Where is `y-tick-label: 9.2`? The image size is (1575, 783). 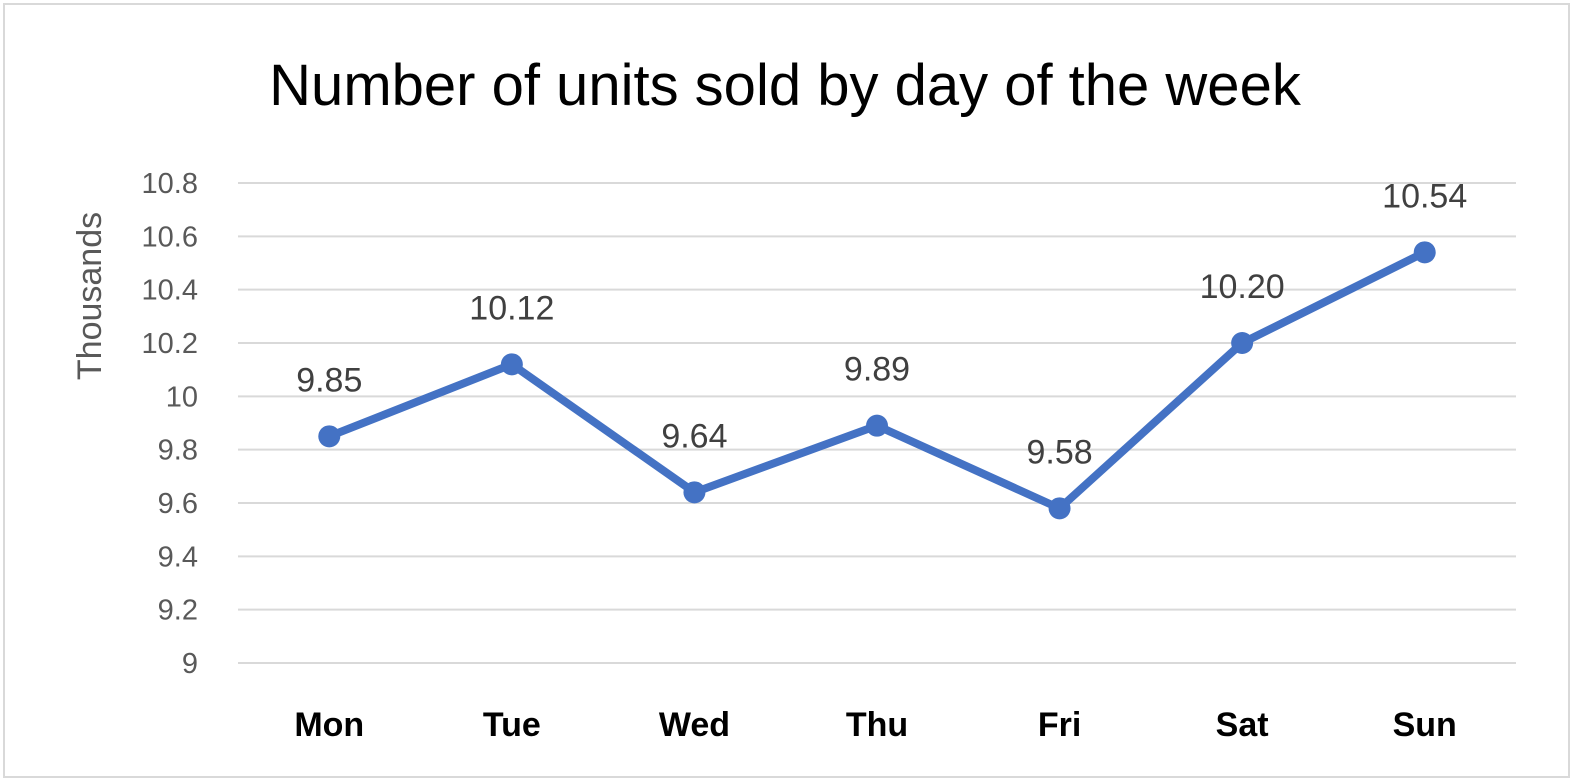 y-tick-label: 9.2 is located at coordinates (178, 611).